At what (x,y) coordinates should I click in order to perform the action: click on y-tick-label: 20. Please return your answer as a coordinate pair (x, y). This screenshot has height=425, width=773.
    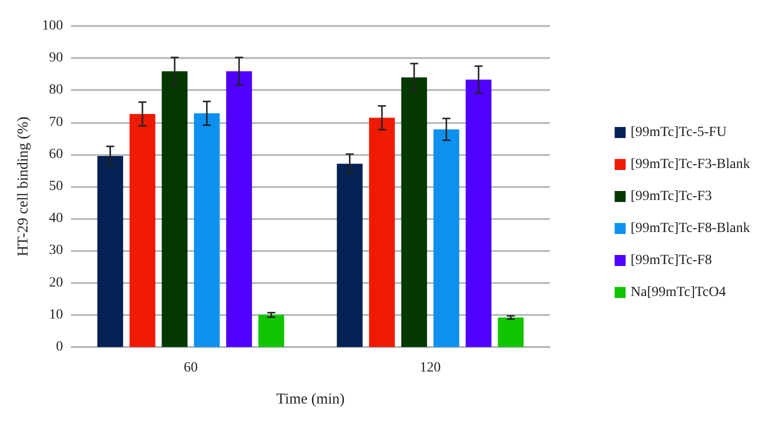
    Looking at the image, I should click on (56, 282).